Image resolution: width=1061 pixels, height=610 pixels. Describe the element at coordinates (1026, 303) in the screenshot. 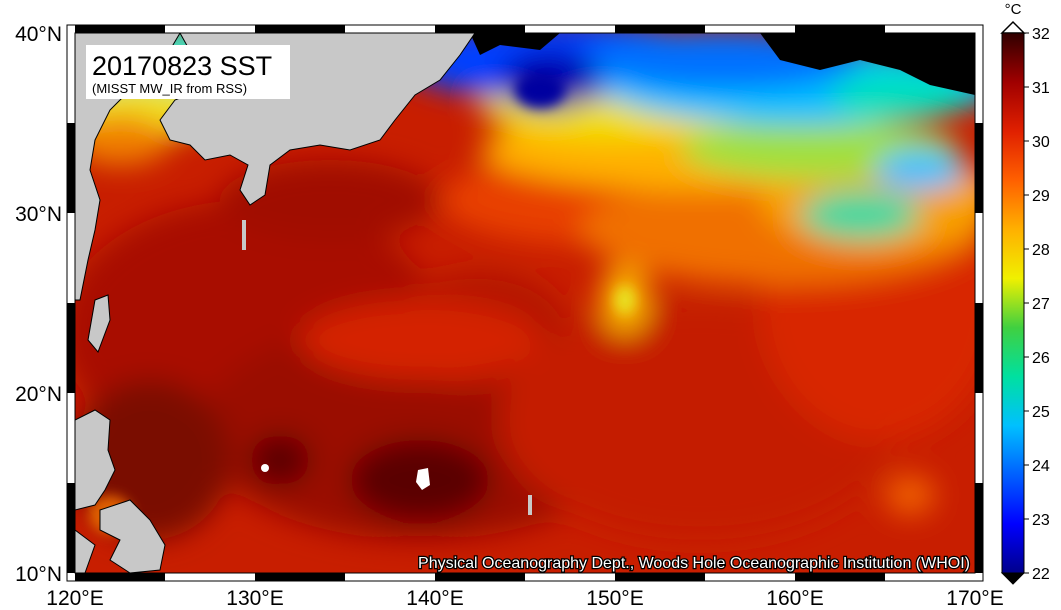

I see `colorbar-ticks` at that location.